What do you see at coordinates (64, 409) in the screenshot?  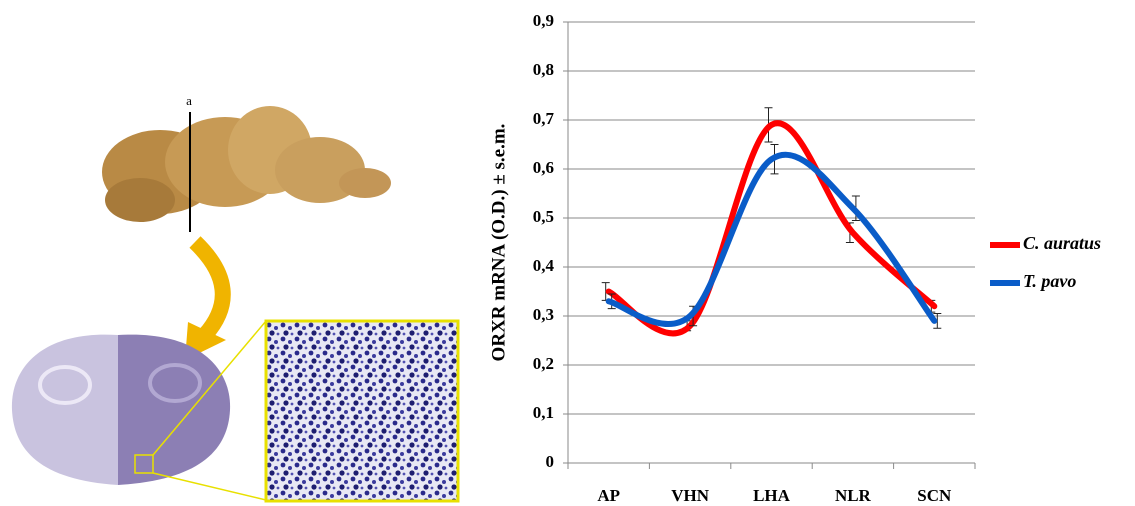 I see `section-left` at bounding box center [64, 409].